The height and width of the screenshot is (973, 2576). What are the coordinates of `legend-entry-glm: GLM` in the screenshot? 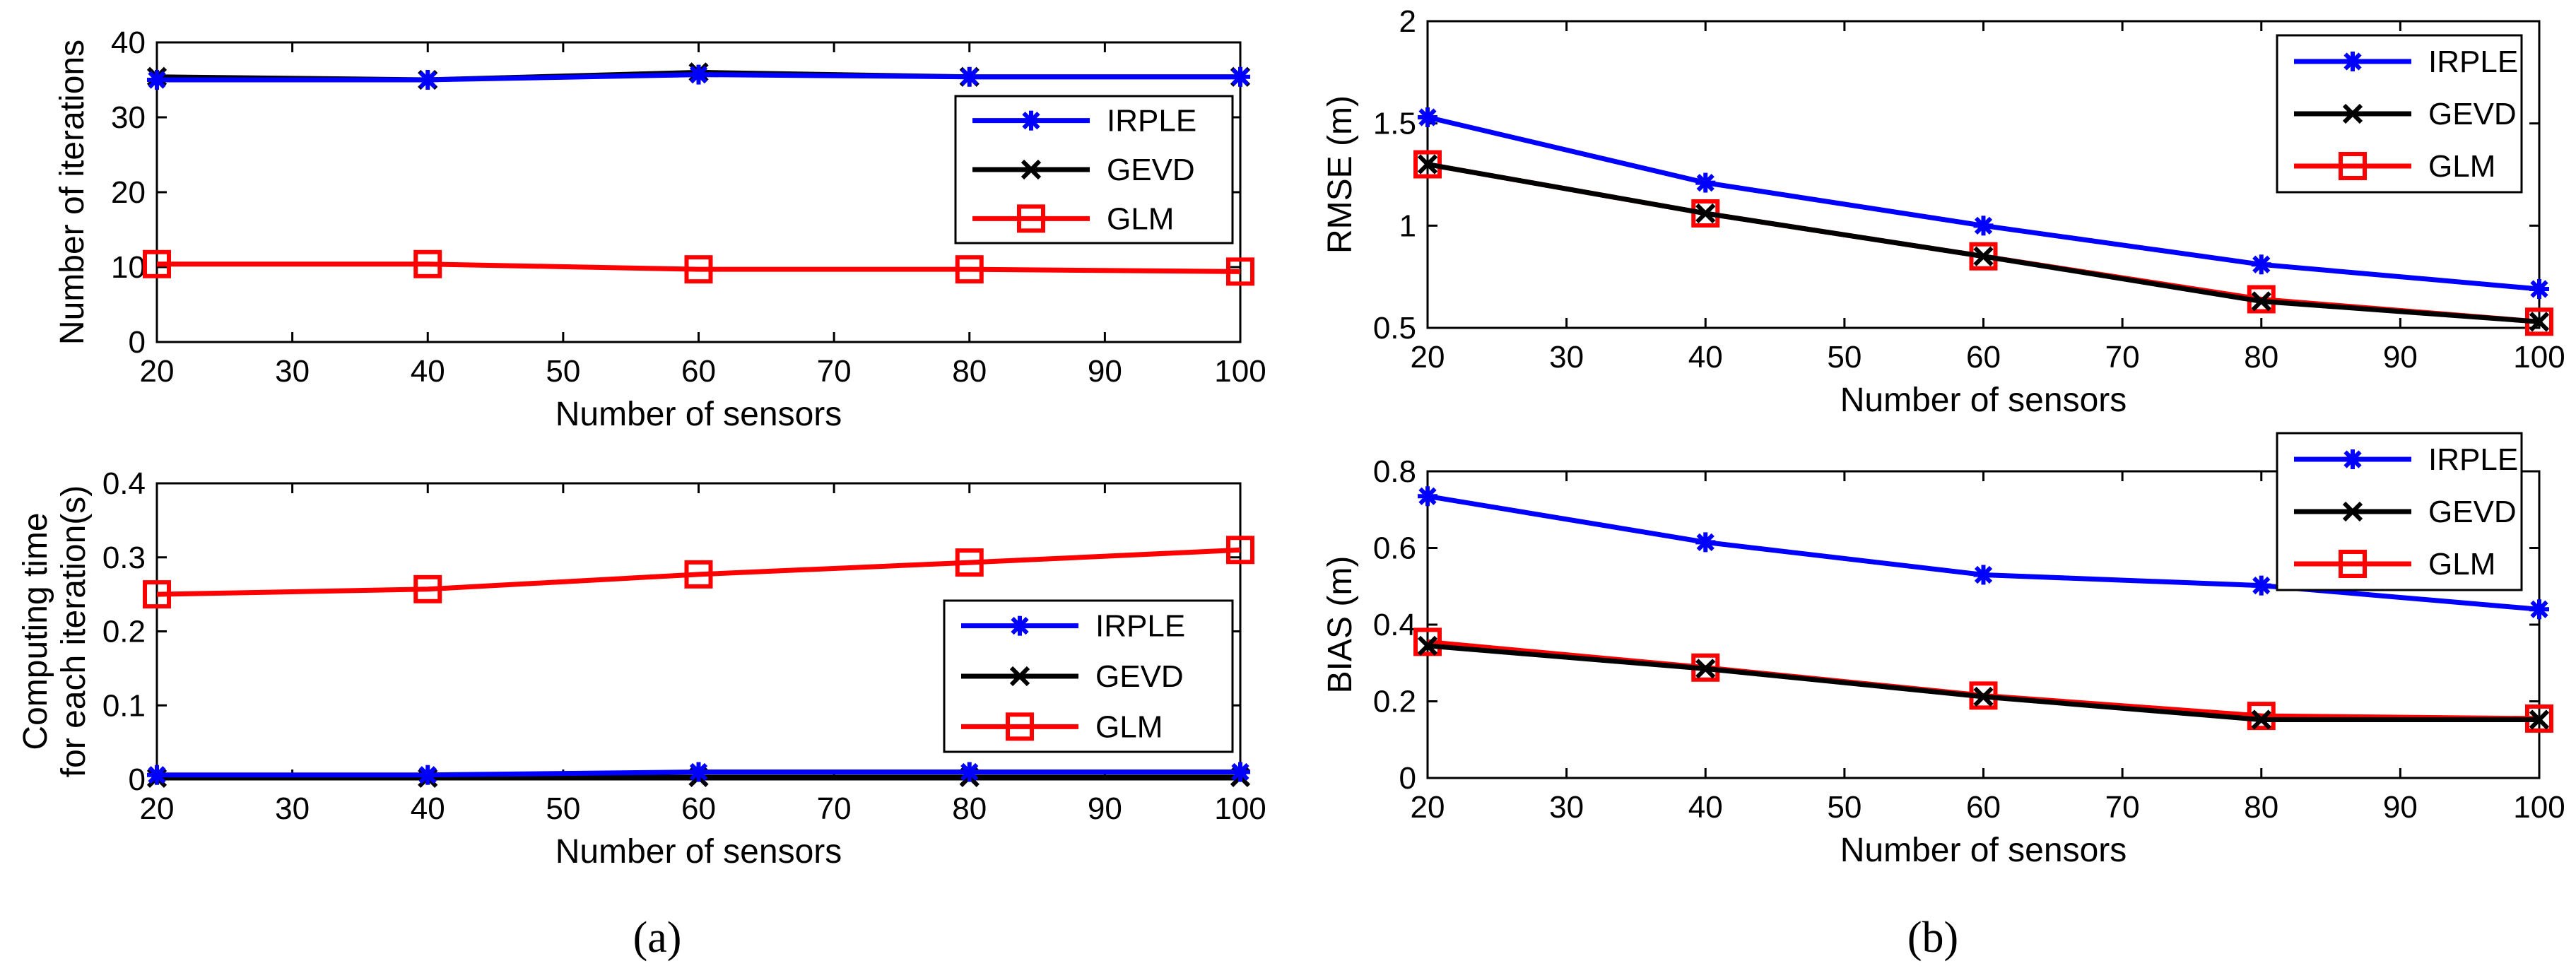 It's located at (2394, 565).